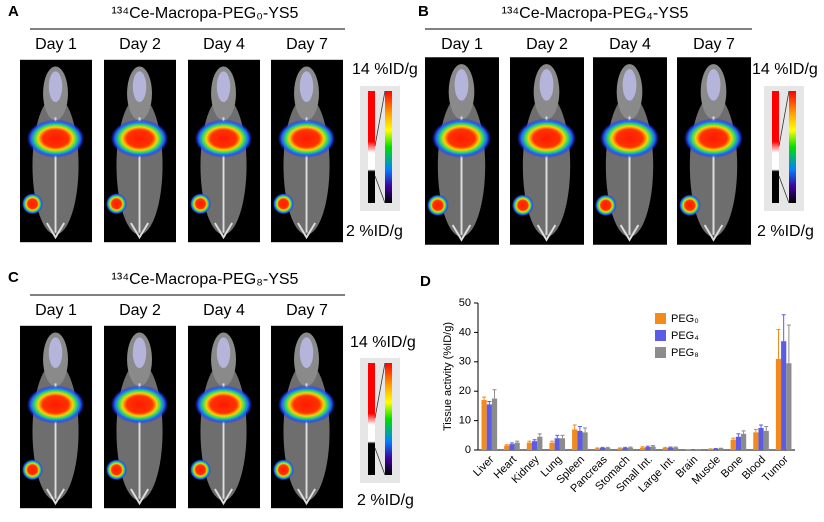 The image size is (824, 522). What do you see at coordinates (775, 468) in the screenshot?
I see `x-tick-label: Tumor` at bounding box center [775, 468].